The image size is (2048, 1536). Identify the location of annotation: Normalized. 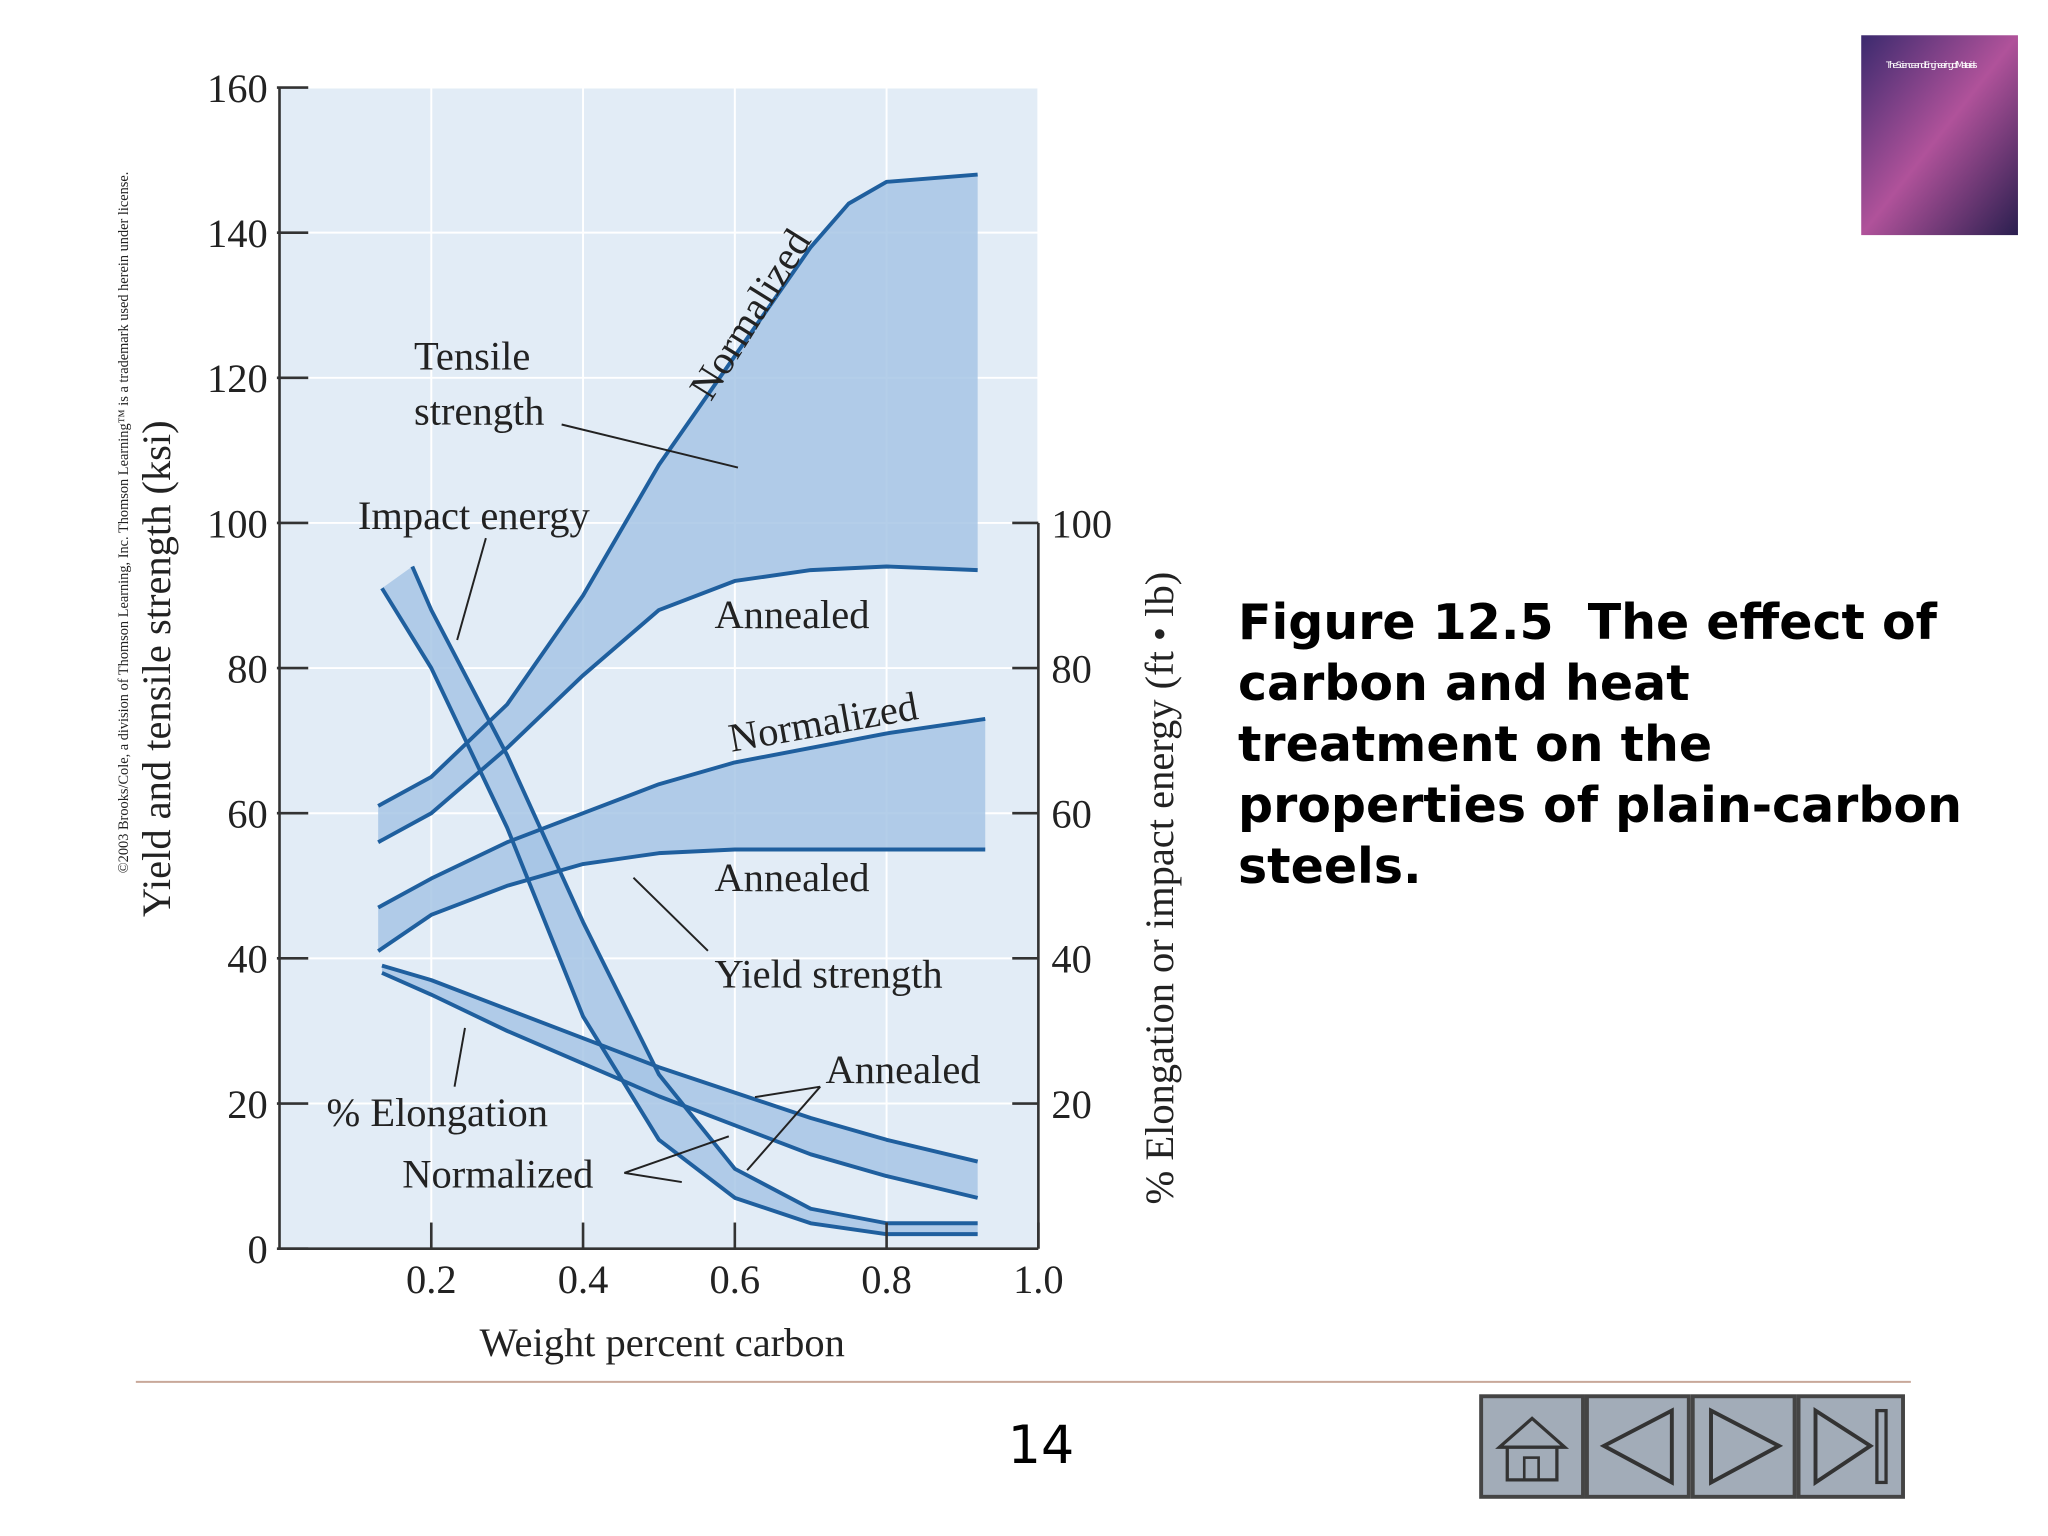
(497, 1173).